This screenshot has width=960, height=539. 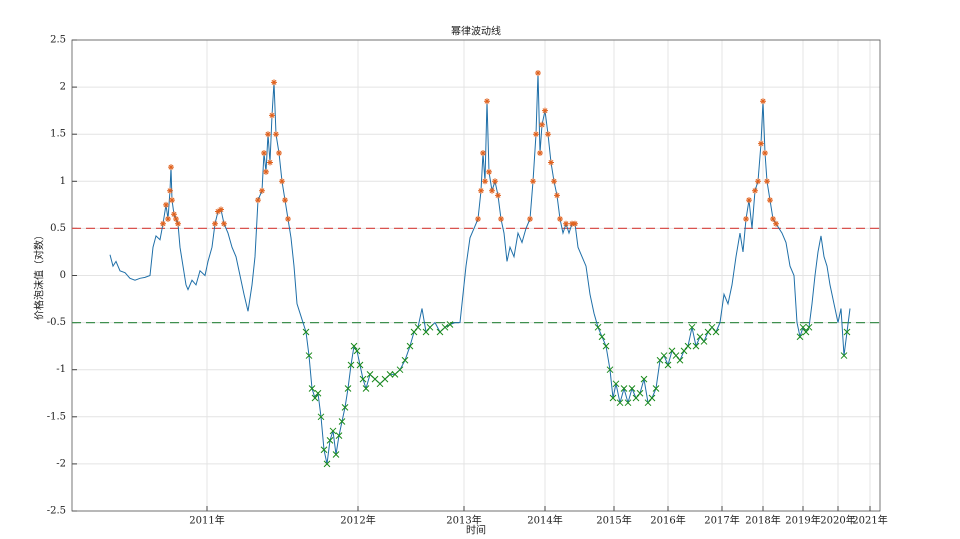 I want to click on y-tick-label: -0.5, so click(x=56, y=322).